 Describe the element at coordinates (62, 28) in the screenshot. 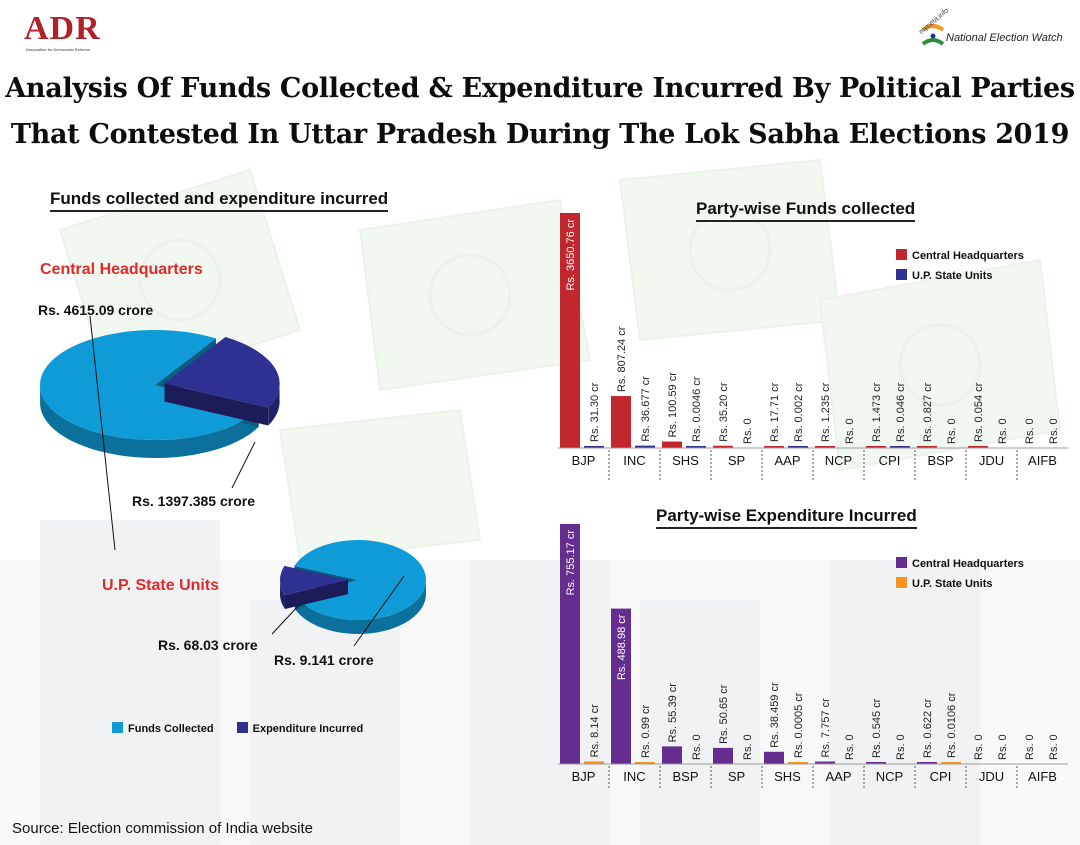

I see `adr-logo-text: ADR` at that location.